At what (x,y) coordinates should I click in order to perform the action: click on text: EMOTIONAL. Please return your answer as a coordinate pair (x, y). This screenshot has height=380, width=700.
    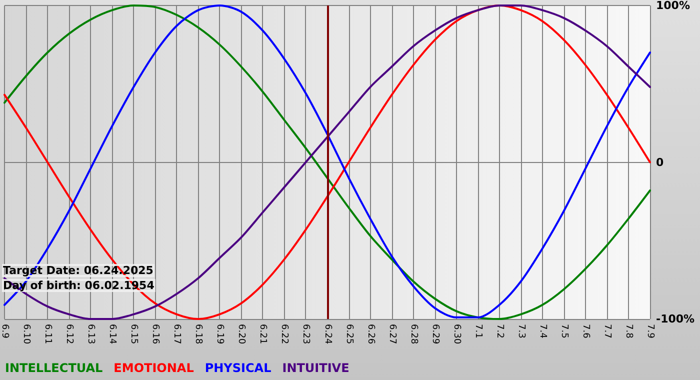
    Looking at the image, I should click on (154, 368).